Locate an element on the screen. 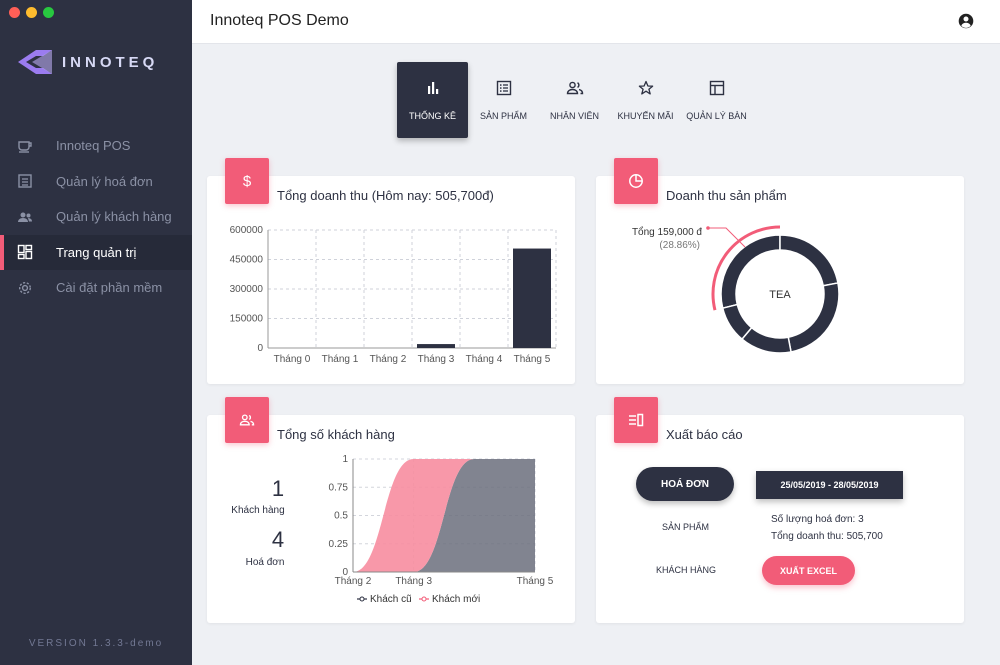 The image size is (1000, 665). maximize-window-button is located at coordinates (48, 12).